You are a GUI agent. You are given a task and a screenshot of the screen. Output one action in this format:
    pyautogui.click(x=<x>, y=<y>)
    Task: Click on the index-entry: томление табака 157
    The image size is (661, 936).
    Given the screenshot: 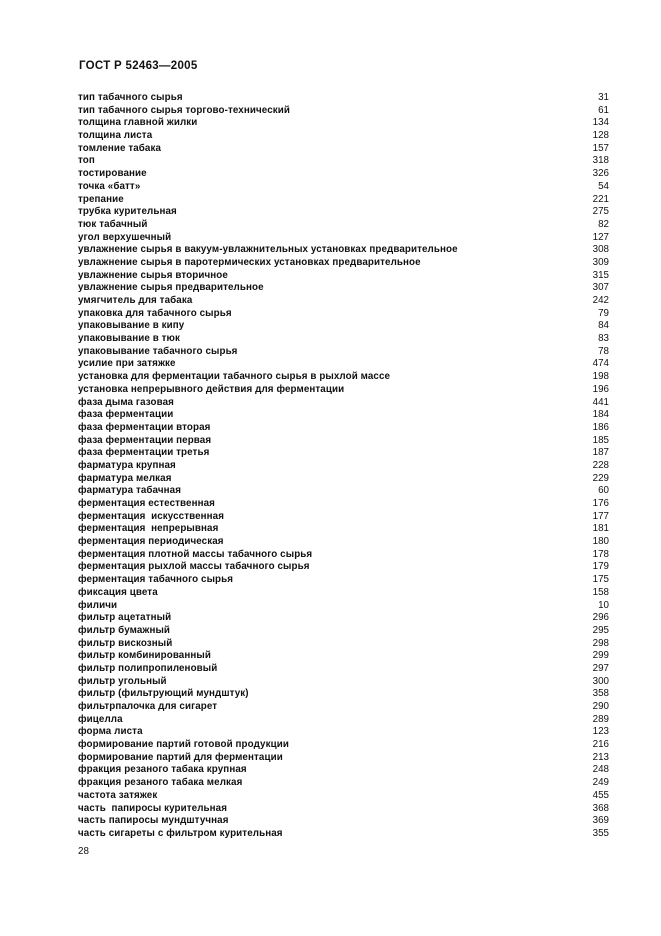 What is the action you would take?
    pyautogui.click(x=343, y=149)
    